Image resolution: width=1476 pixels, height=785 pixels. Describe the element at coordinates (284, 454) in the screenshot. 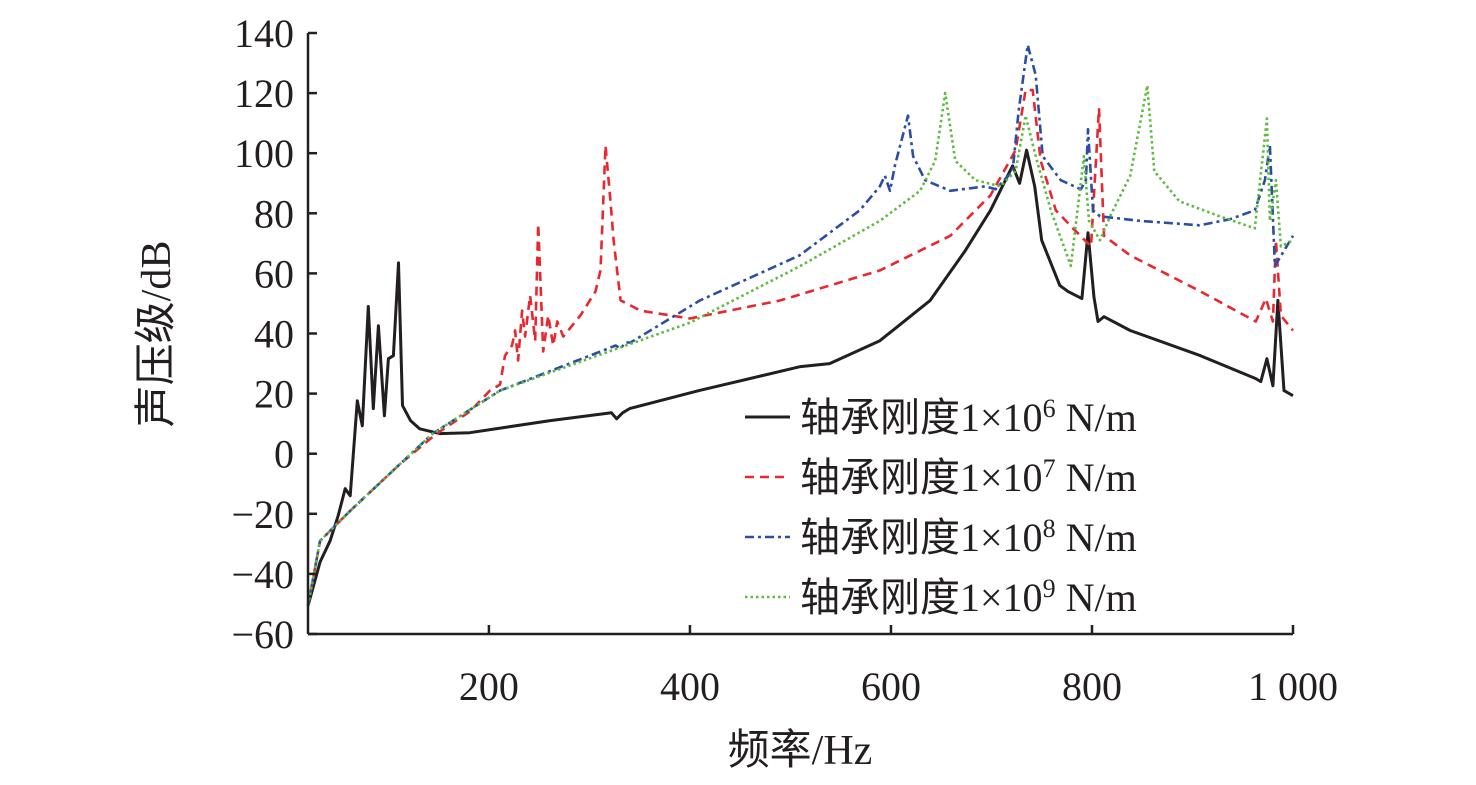

I see `y-tick-label: 0` at that location.